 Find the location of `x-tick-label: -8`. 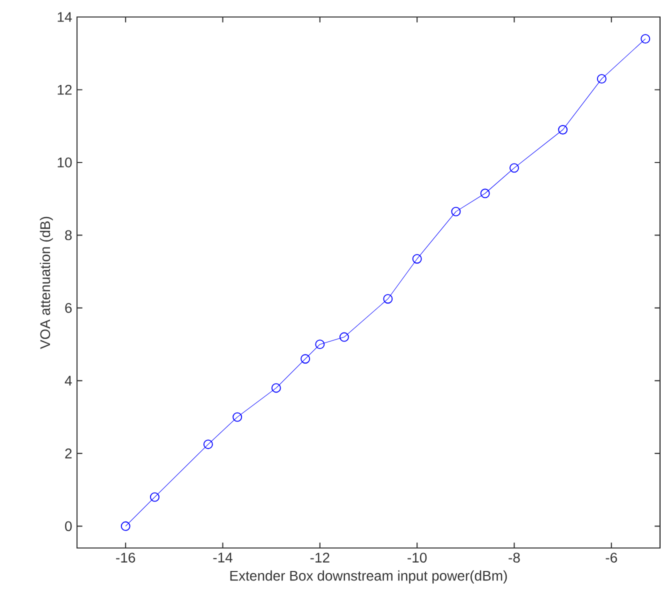

x-tick-label: -8 is located at coordinates (514, 557).